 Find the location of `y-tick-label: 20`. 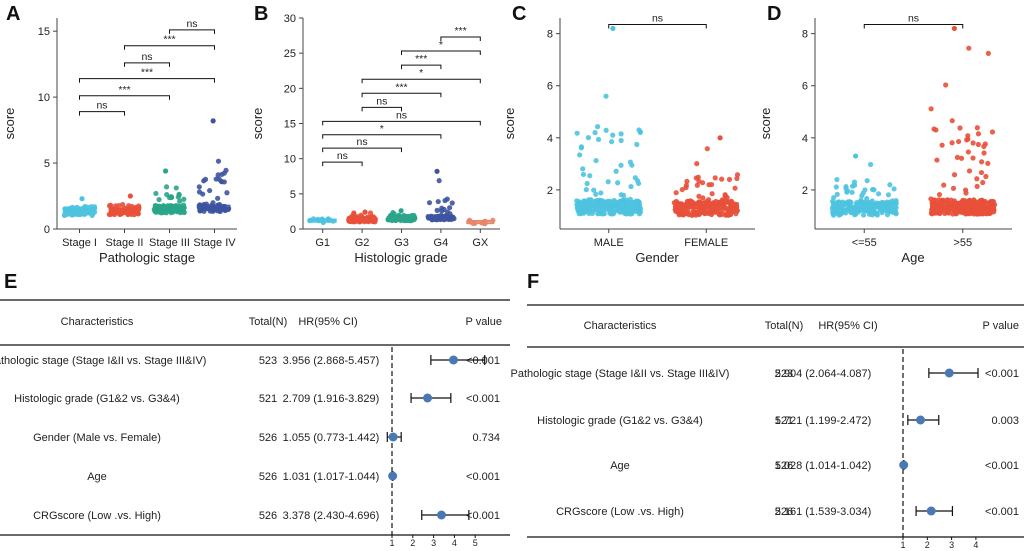

y-tick-label: 20 is located at coordinates (290, 89).